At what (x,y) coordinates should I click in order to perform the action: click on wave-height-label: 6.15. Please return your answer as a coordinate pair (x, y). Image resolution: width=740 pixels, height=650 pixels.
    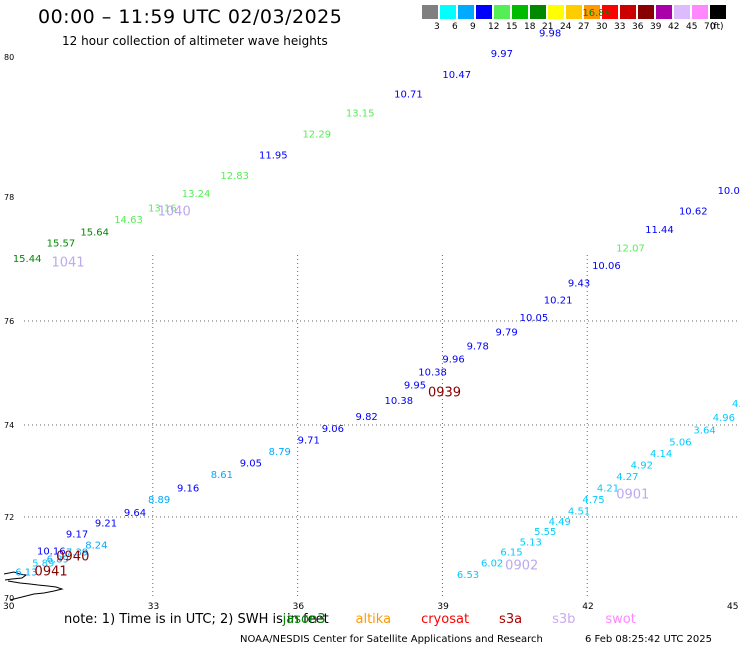
    Looking at the image, I should click on (511, 552).